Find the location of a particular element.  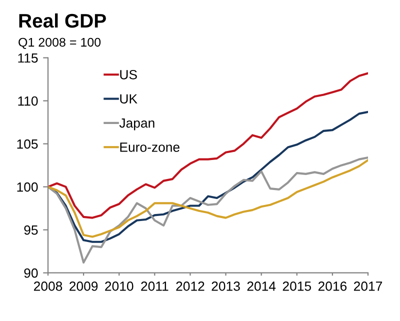

legend-label: Euro-zone is located at coordinates (150, 147).